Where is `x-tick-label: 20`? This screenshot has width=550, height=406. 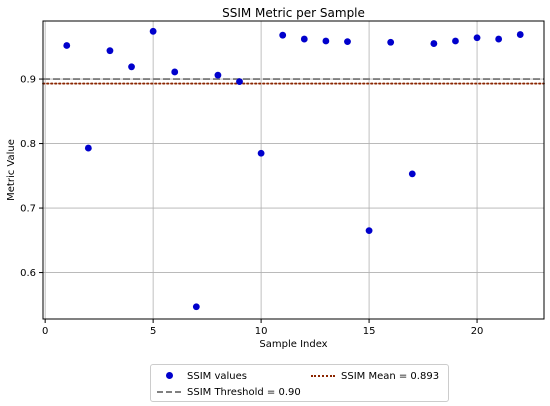
x-tick-label: 20 is located at coordinates (477, 331).